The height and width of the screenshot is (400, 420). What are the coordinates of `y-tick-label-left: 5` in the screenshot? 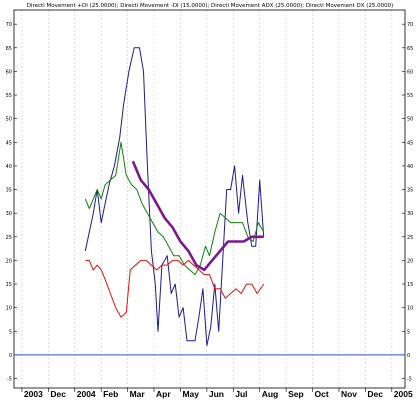 It's located at (10, 332).